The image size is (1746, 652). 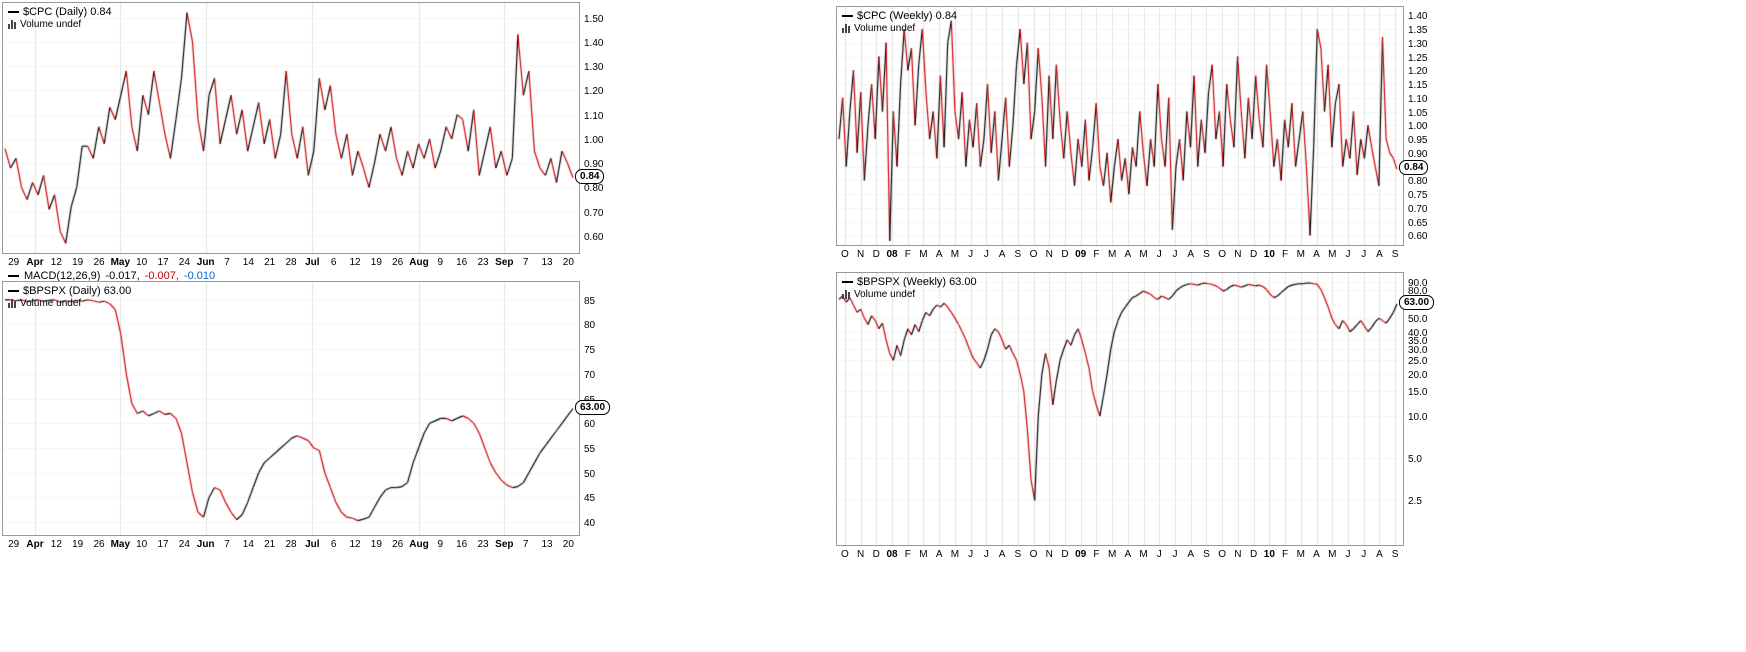 What do you see at coordinates (120, 544) in the screenshot?
I see `x-tick-label: May` at bounding box center [120, 544].